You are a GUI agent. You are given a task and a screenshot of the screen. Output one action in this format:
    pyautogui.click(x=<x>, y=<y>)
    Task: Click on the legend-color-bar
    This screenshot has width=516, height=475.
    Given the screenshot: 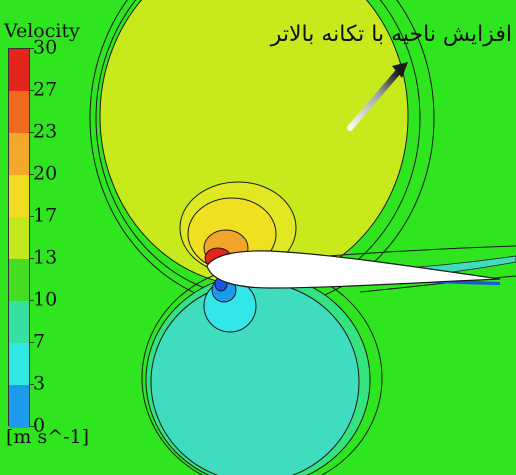 What is the action you would take?
    pyautogui.click(x=19, y=238)
    